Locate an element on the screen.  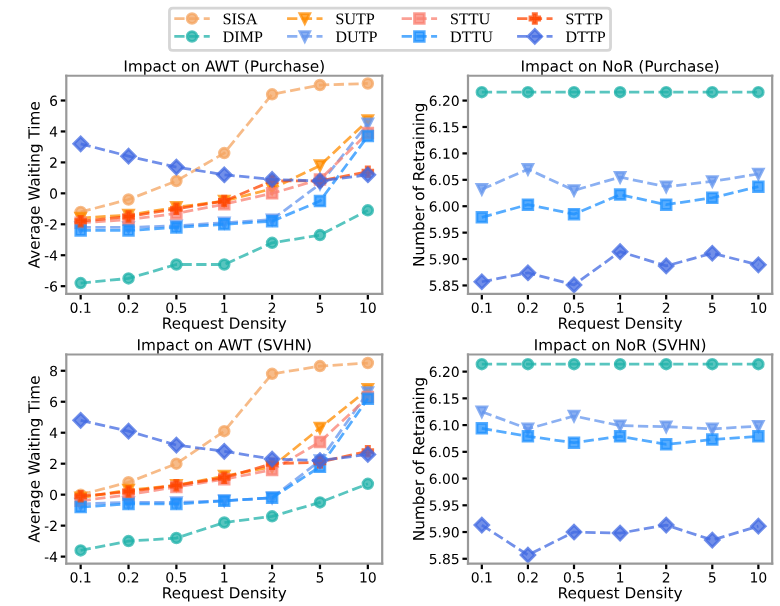
legend-label: STTU is located at coordinates (470, 19).